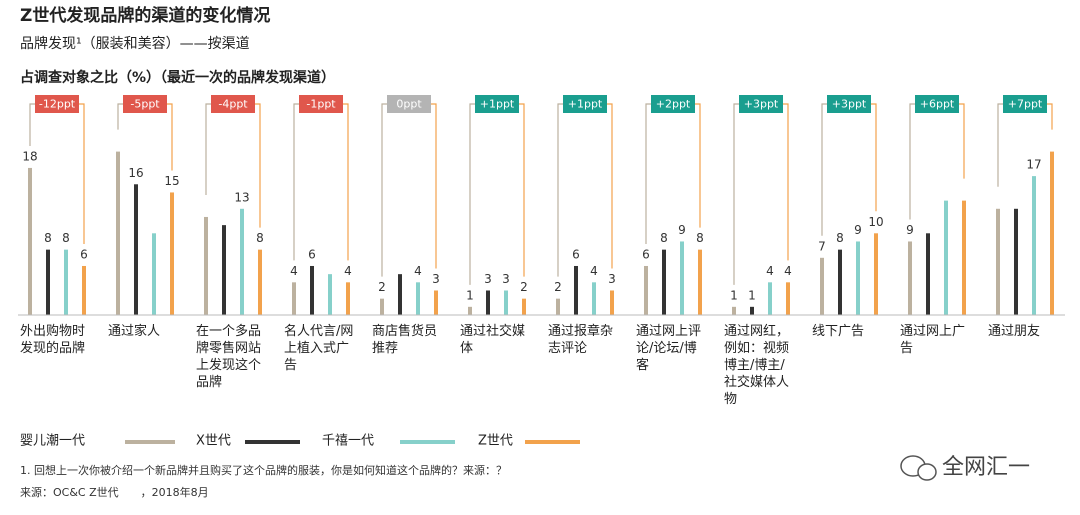 Image resolution: width=1080 pixels, height=515 pixels. I want to click on chart-title: Z世代发现品牌的渠道的变化情况, so click(145, 15).